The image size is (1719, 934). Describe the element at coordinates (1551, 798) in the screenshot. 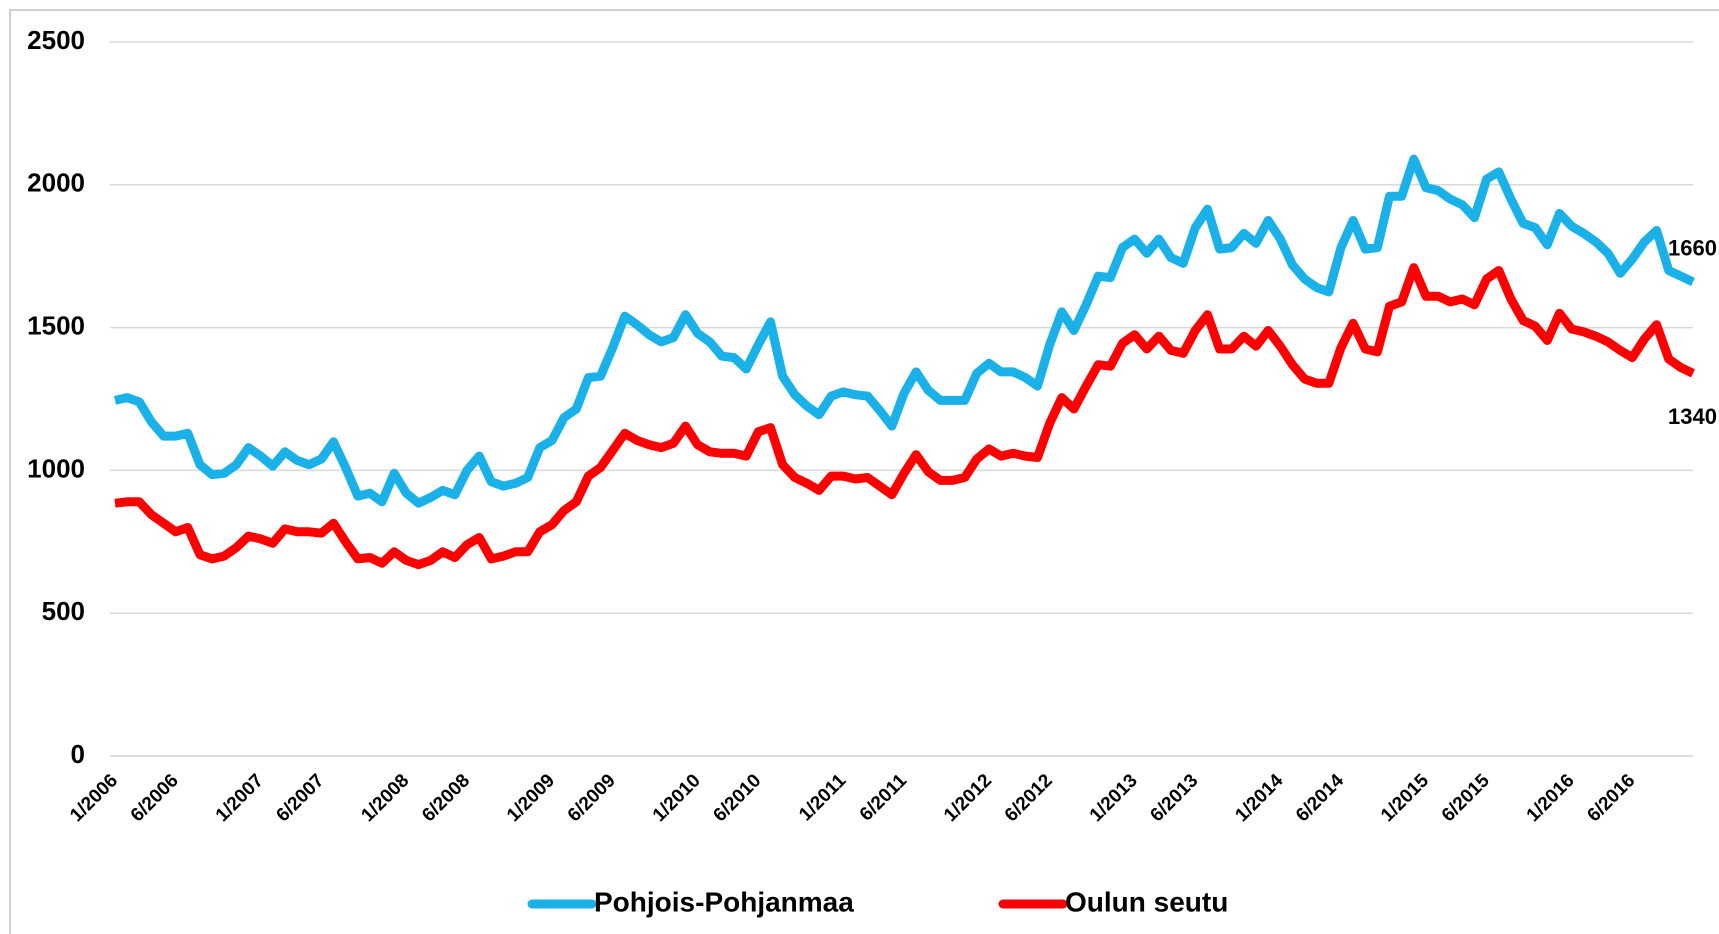

I see `x-tick-label: 1/2016` at that location.